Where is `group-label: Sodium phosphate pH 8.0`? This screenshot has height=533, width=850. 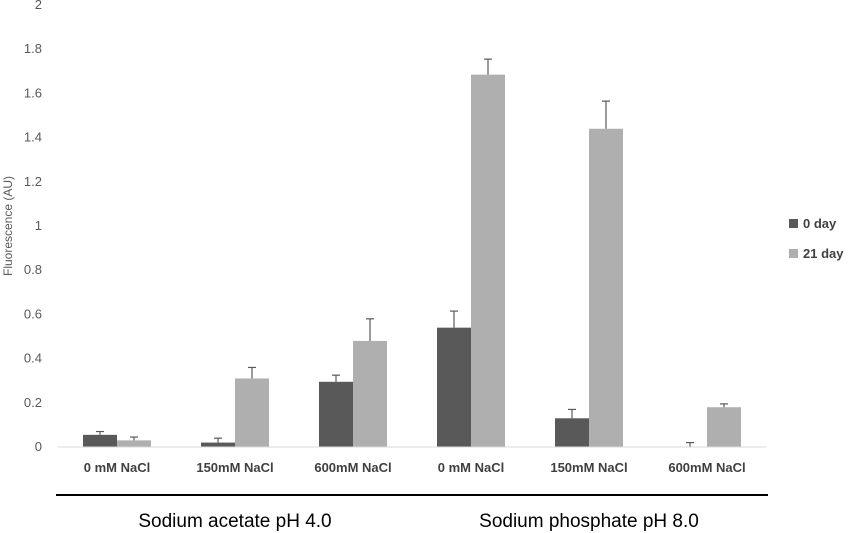 group-label: Sodium phosphate pH 8.0 is located at coordinates (589, 521).